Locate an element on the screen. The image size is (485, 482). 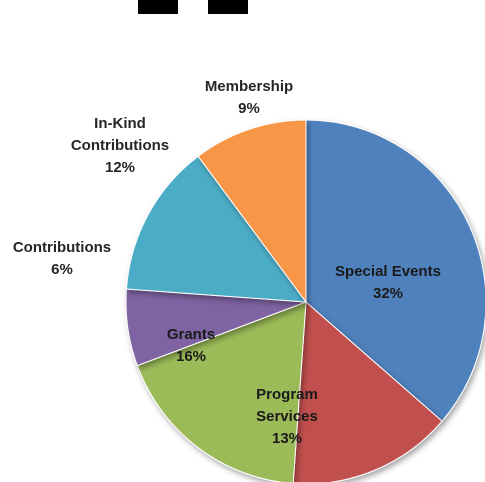
pie-slice-program-services is located at coordinates (367, 391).